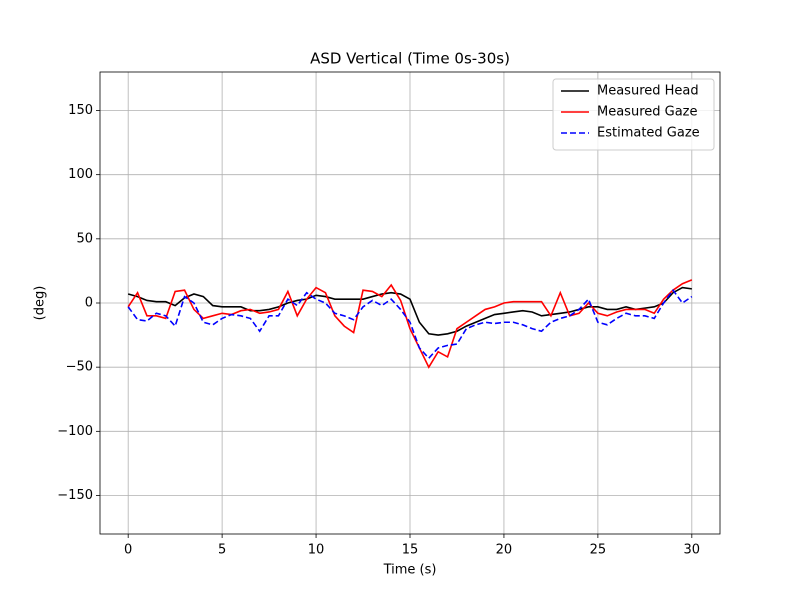 Image resolution: width=800 pixels, height=600 pixels. What do you see at coordinates (316, 550) in the screenshot?
I see `x-tick-label: 10` at bounding box center [316, 550].